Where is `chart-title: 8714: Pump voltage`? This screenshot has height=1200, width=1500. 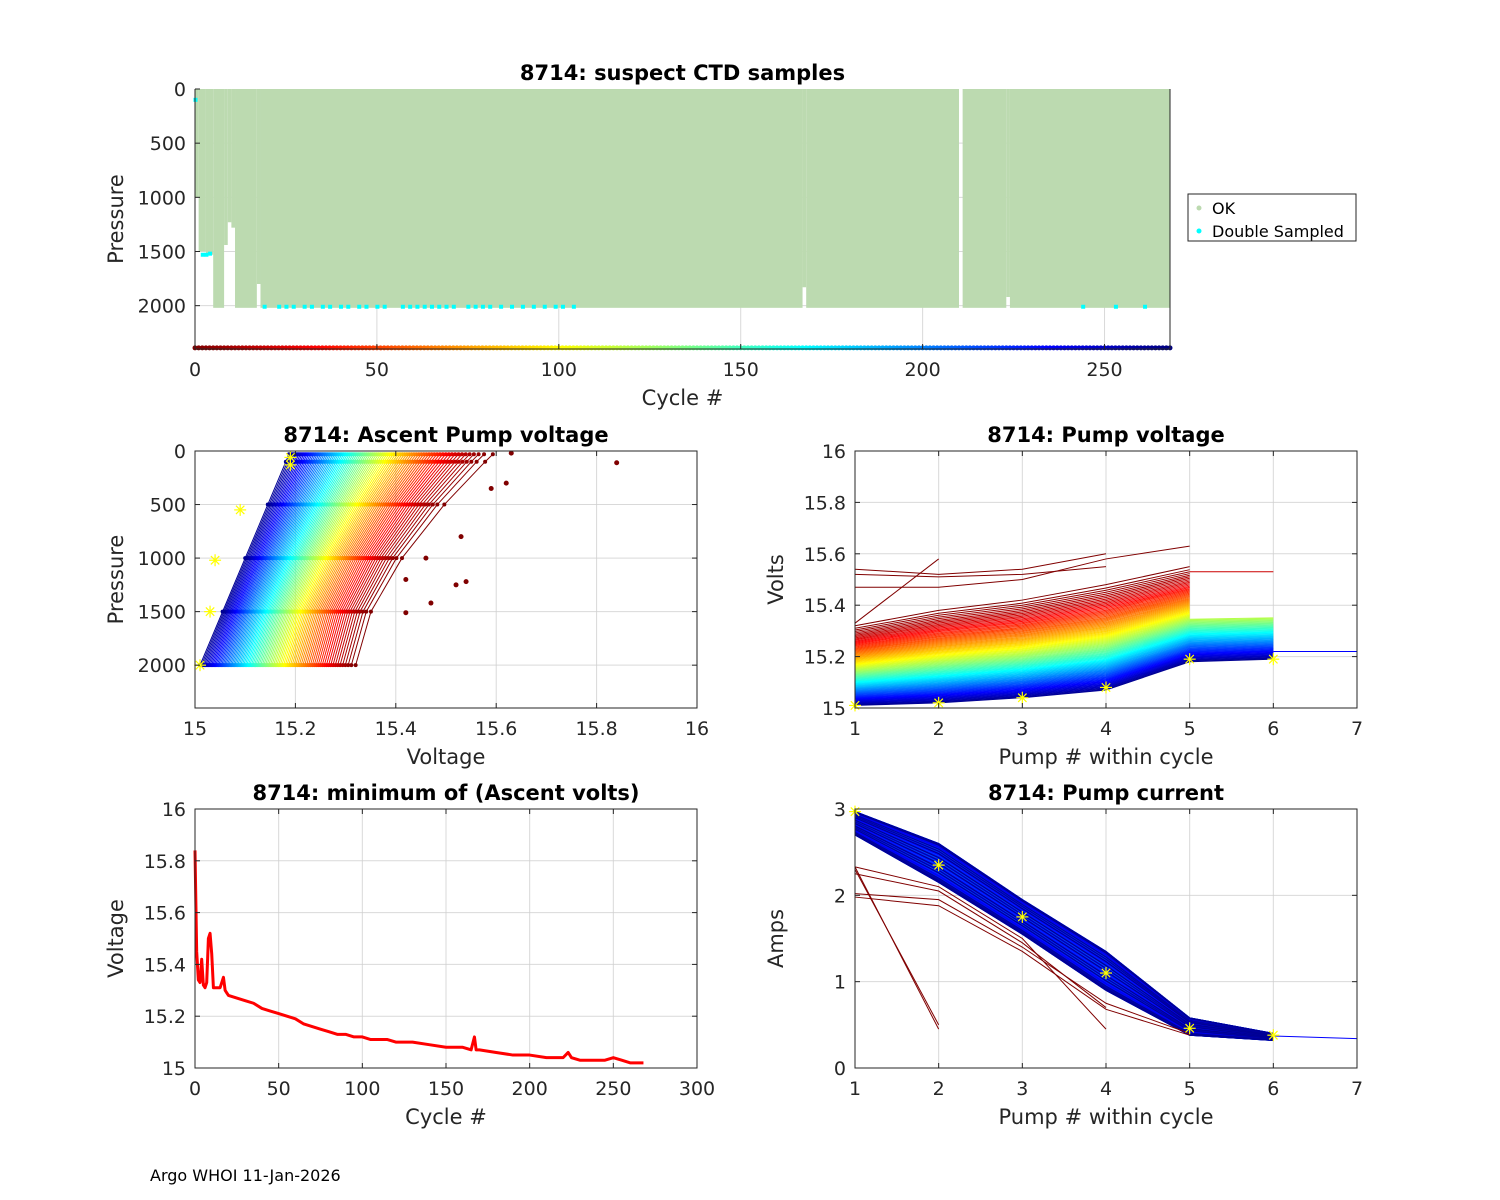
chart-title: 8714: Pump voltage is located at coordinates (1106, 435).